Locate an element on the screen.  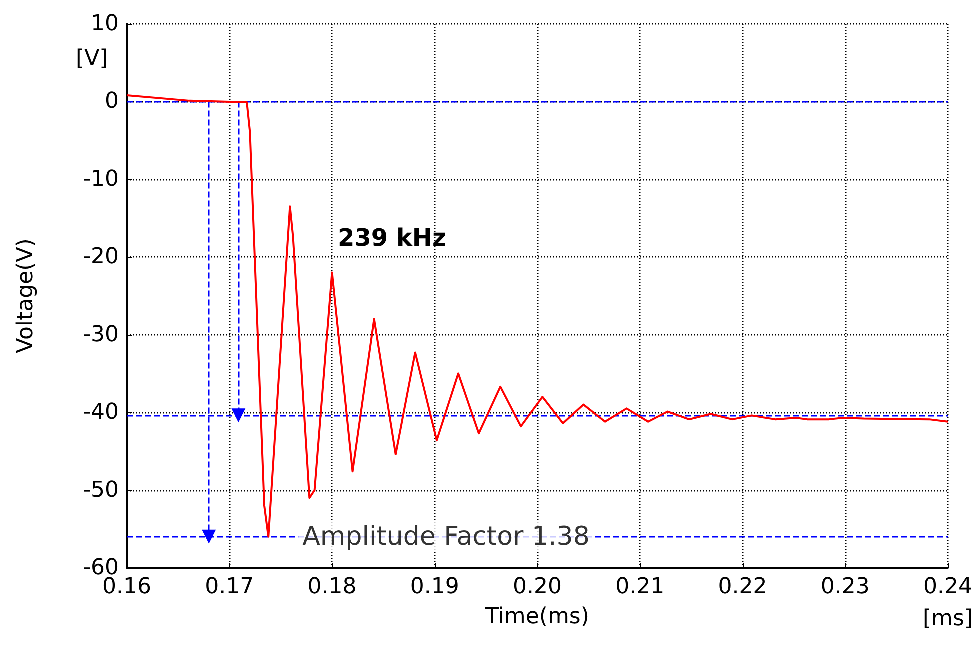
x-tick-label: 0.18 is located at coordinates (332, 587).